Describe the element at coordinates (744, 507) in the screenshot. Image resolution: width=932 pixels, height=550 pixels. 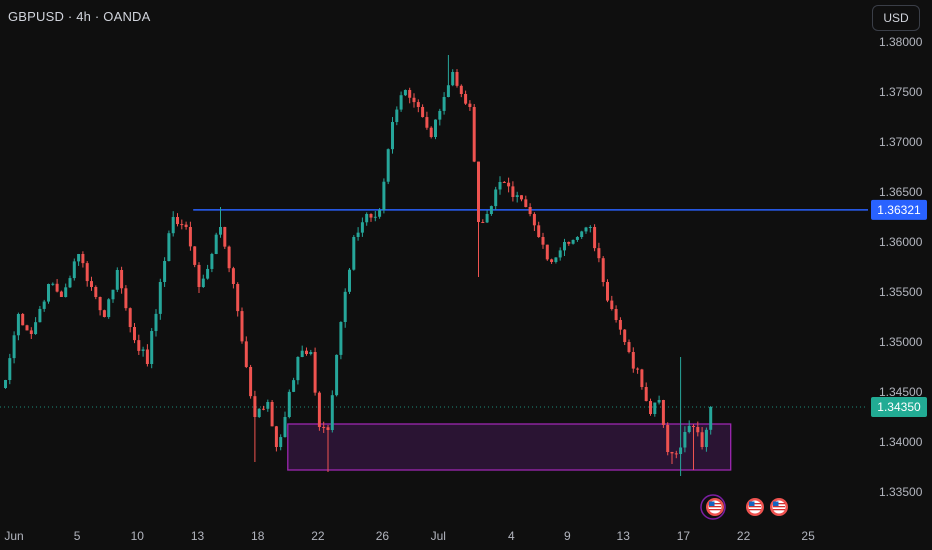
I see `event-flags-layer` at that location.